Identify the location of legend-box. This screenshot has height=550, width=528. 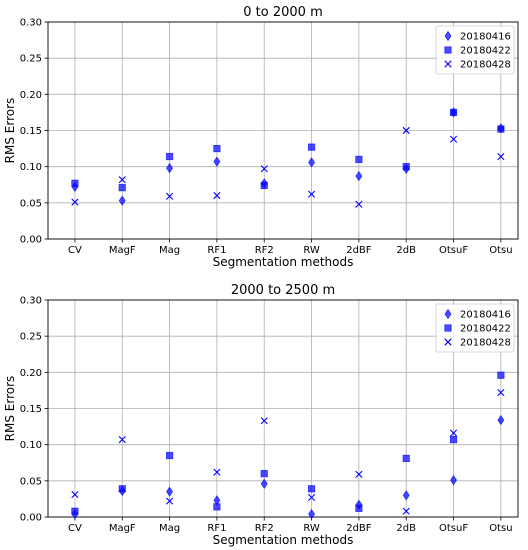
(475, 328).